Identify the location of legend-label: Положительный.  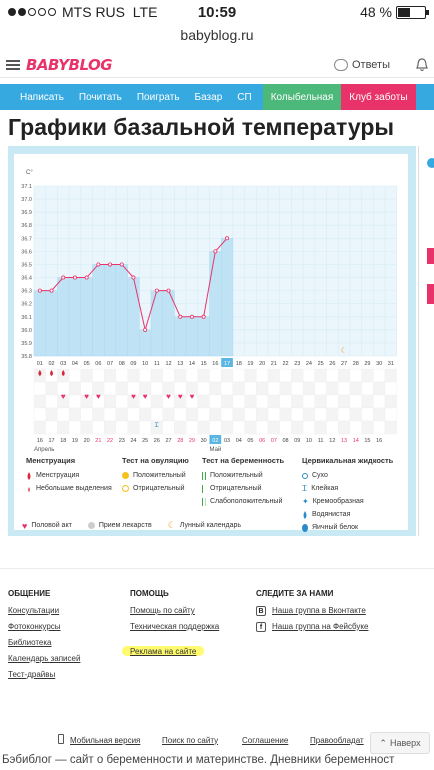
(159, 475).